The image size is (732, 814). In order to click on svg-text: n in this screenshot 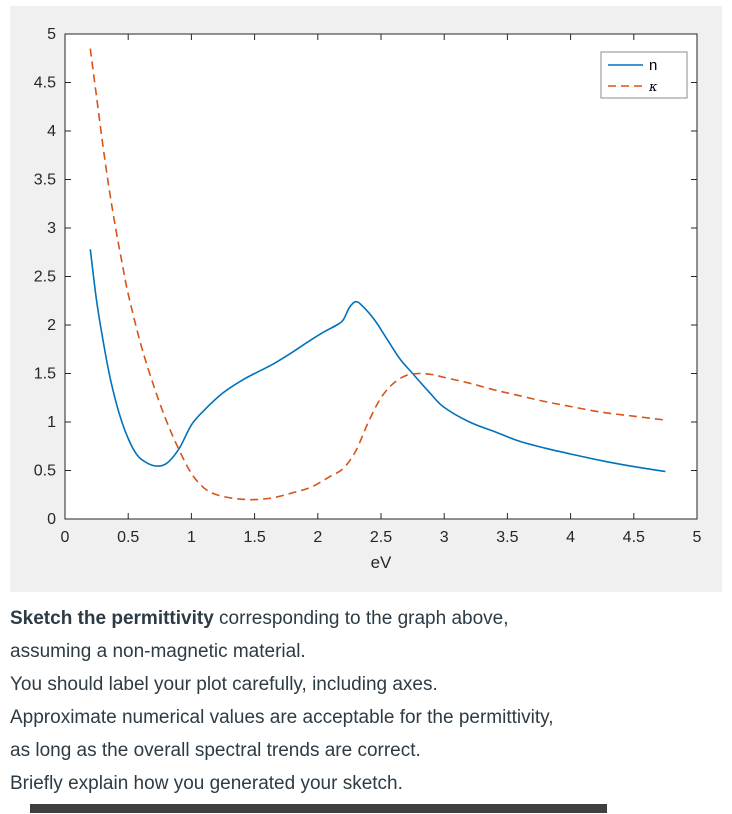, I will do `click(653, 65)`.